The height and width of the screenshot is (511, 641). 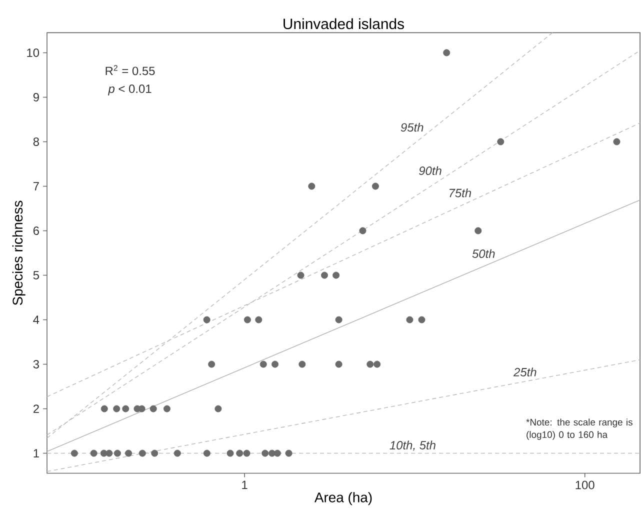 What do you see at coordinates (36, 141) in the screenshot?
I see `y-tick-label: 8` at bounding box center [36, 141].